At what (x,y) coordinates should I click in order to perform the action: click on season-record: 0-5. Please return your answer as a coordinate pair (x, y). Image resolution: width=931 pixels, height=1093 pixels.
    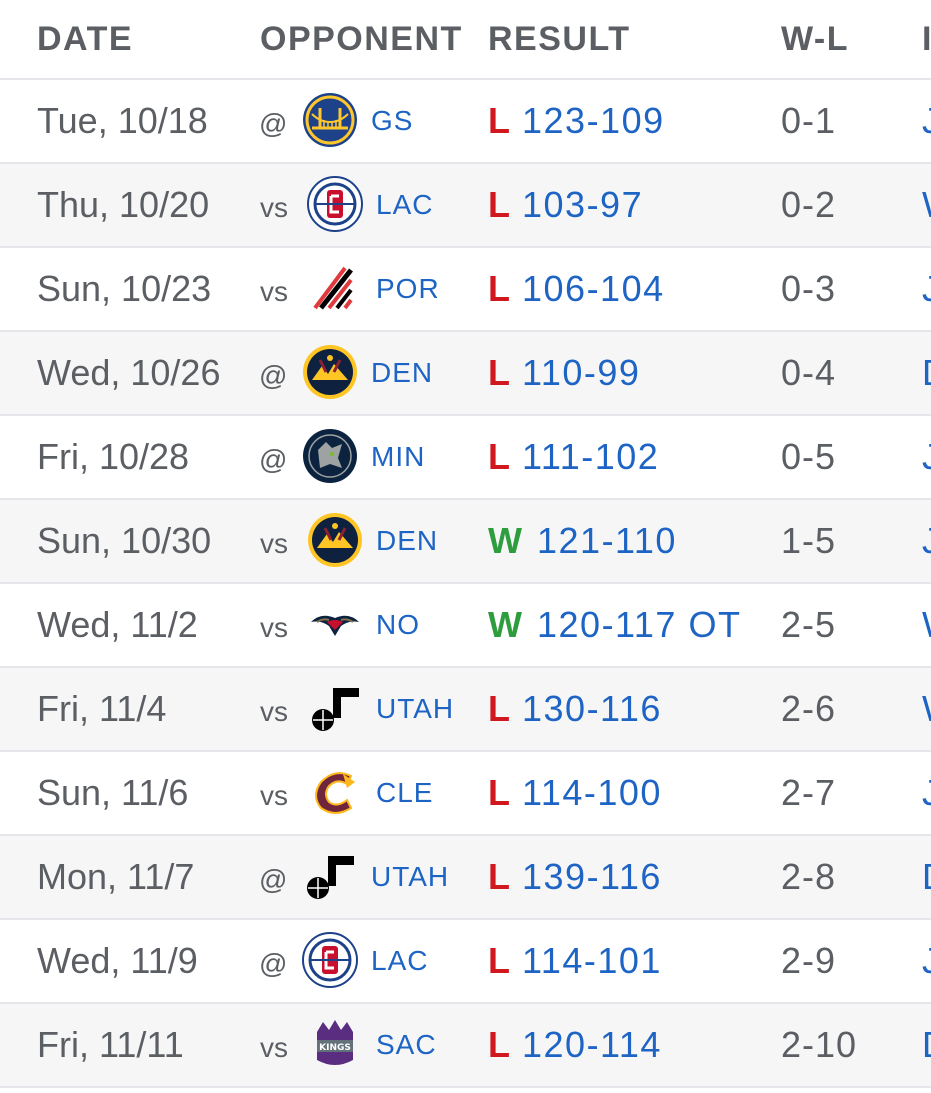
    Looking at the image, I should click on (809, 456).